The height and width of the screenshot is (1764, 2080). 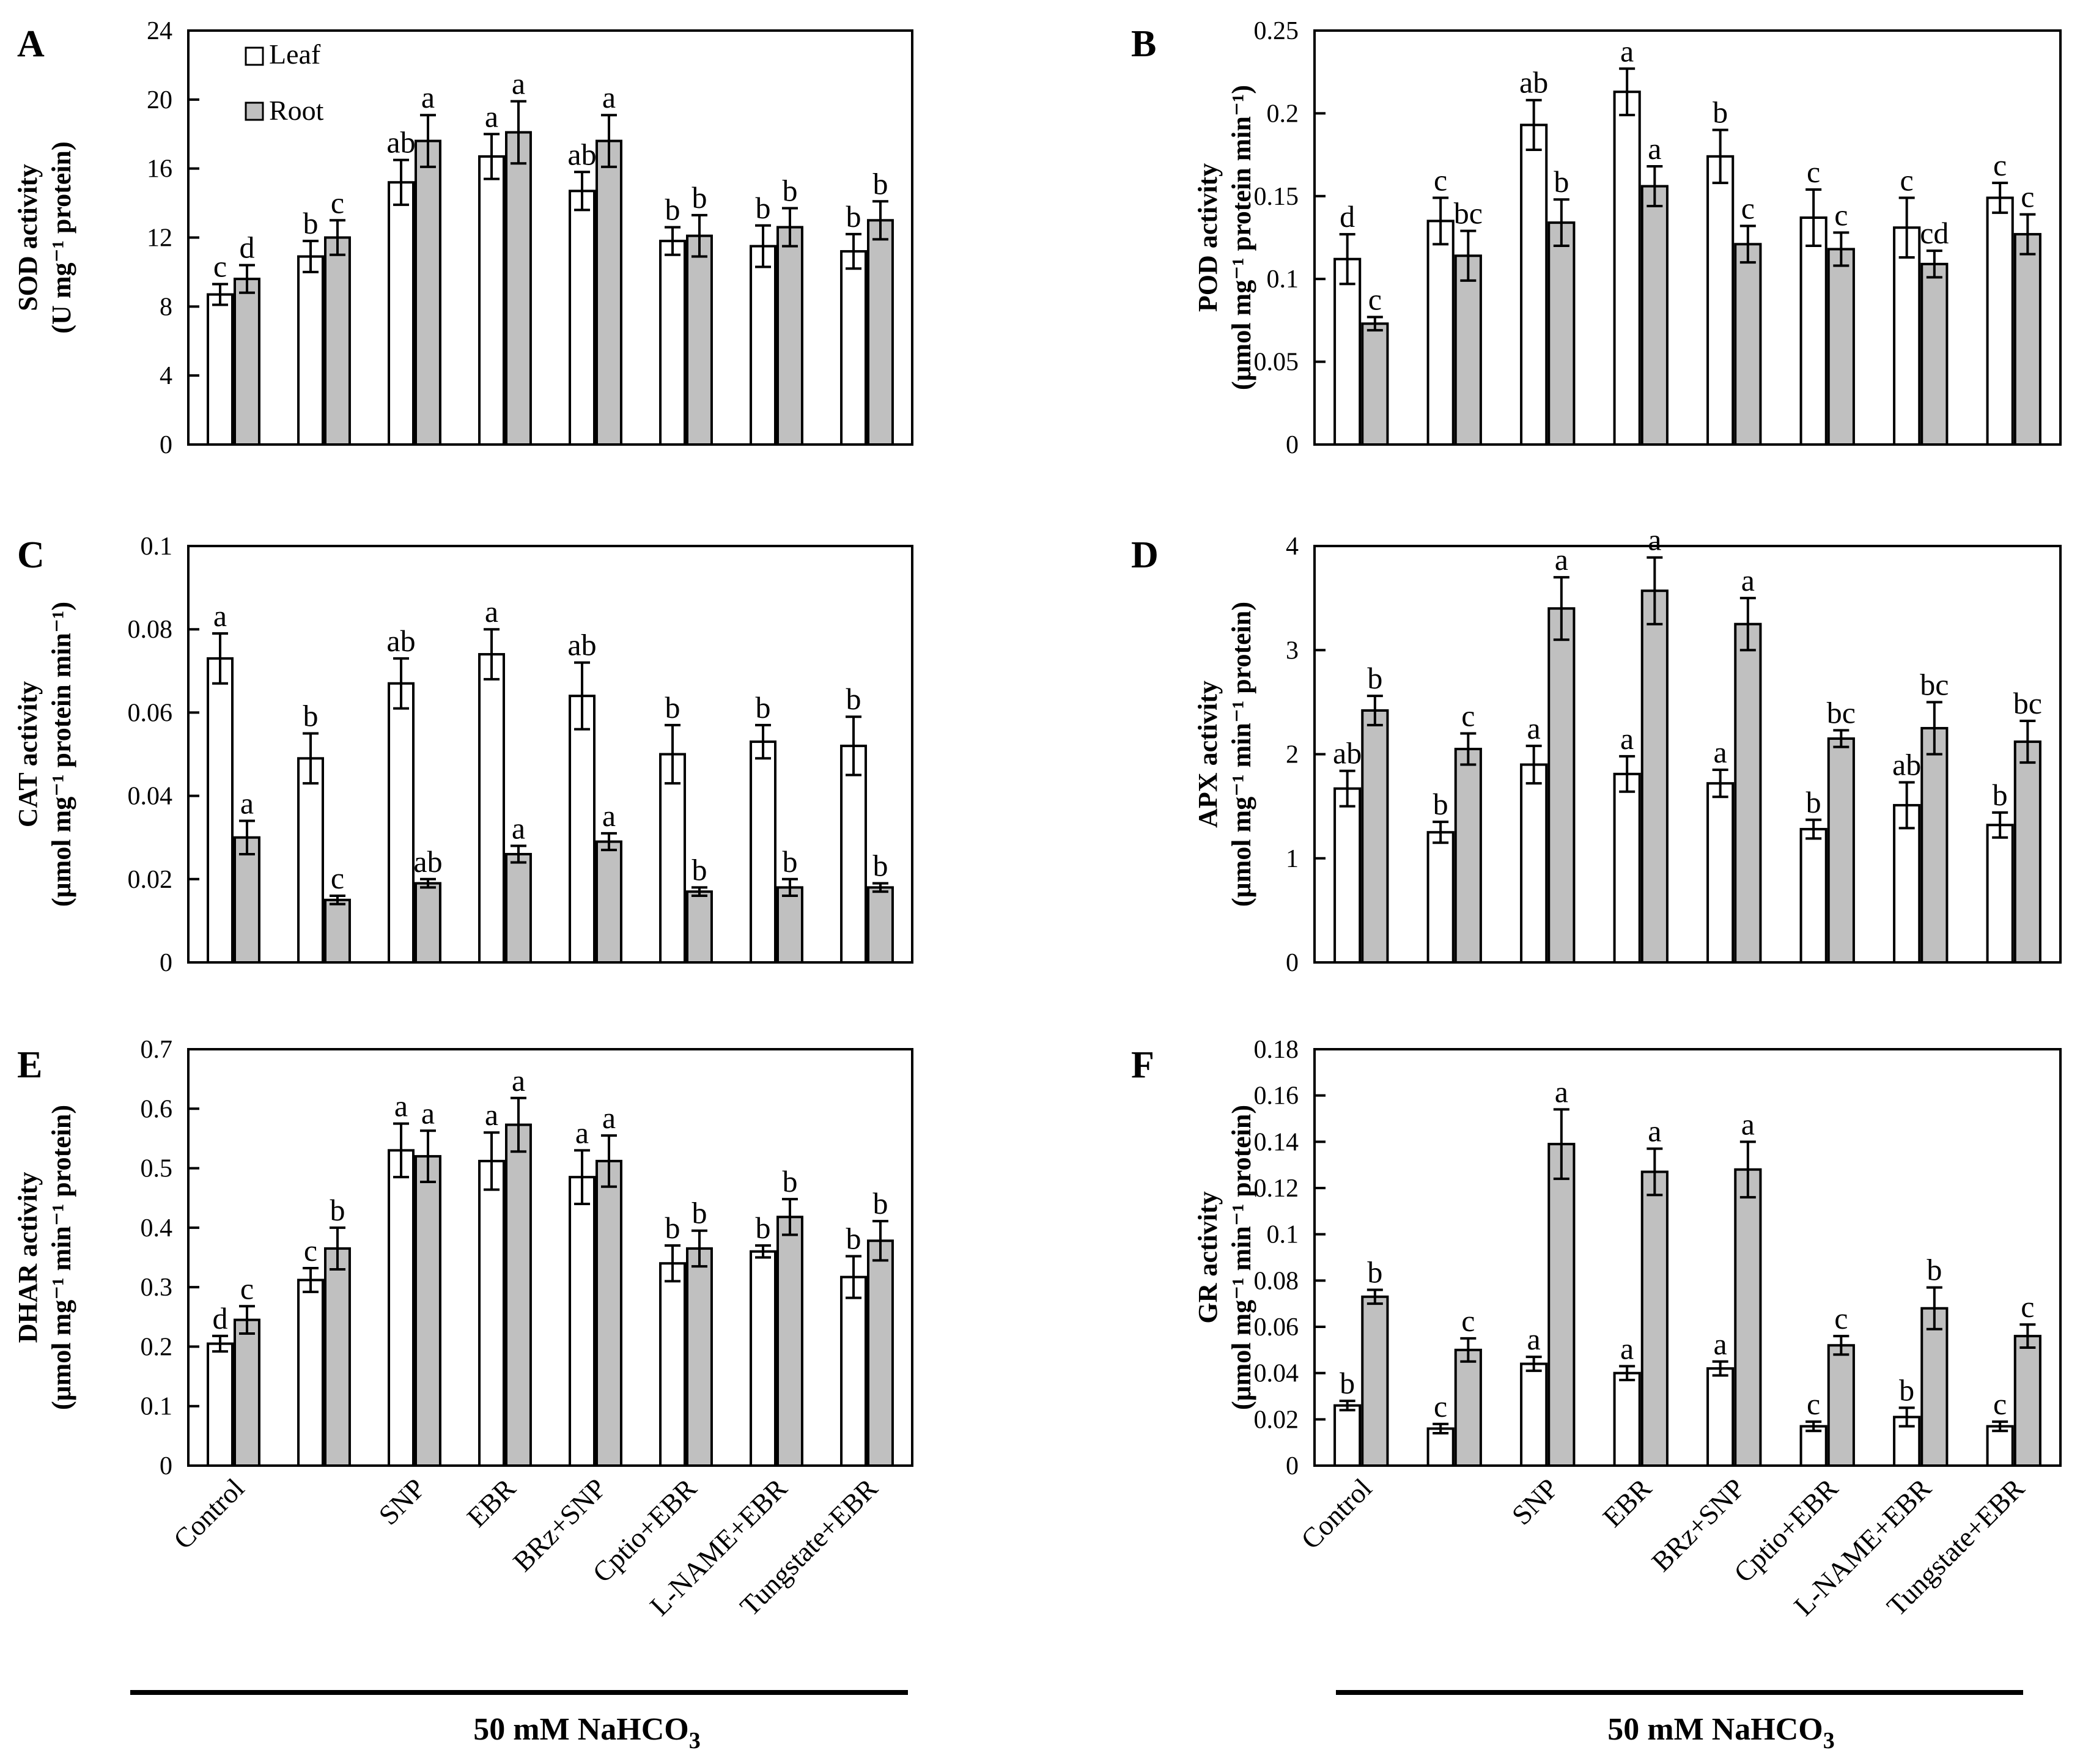 What do you see at coordinates (1687, 237) in the screenshot?
I see `plot-frame` at bounding box center [1687, 237].